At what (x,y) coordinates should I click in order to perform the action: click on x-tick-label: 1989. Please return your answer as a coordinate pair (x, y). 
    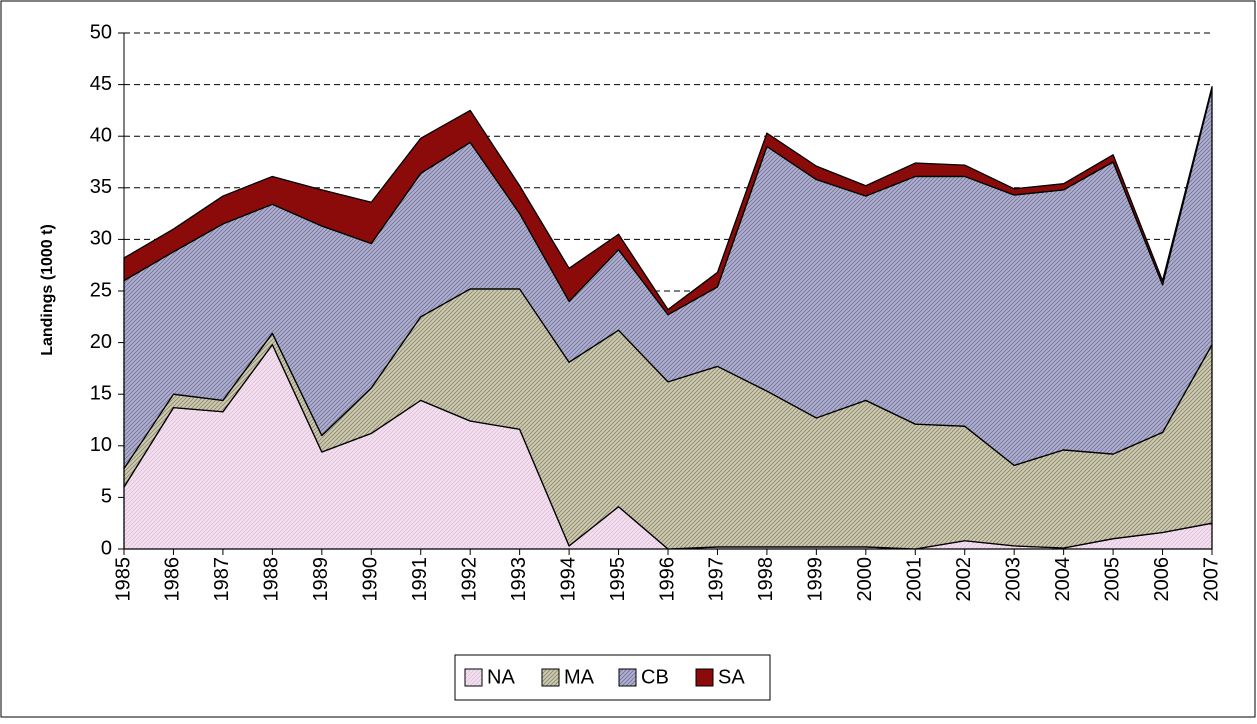
    Looking at the image, I should click on (321, 579).